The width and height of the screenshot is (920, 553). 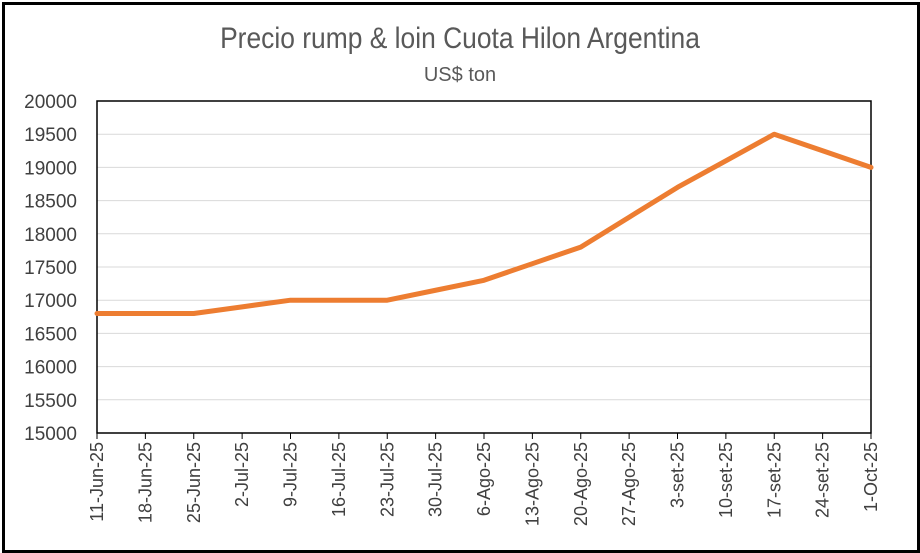 I want to click on x-tick-label: 30-Jul-25, so click(x=436, y=479).